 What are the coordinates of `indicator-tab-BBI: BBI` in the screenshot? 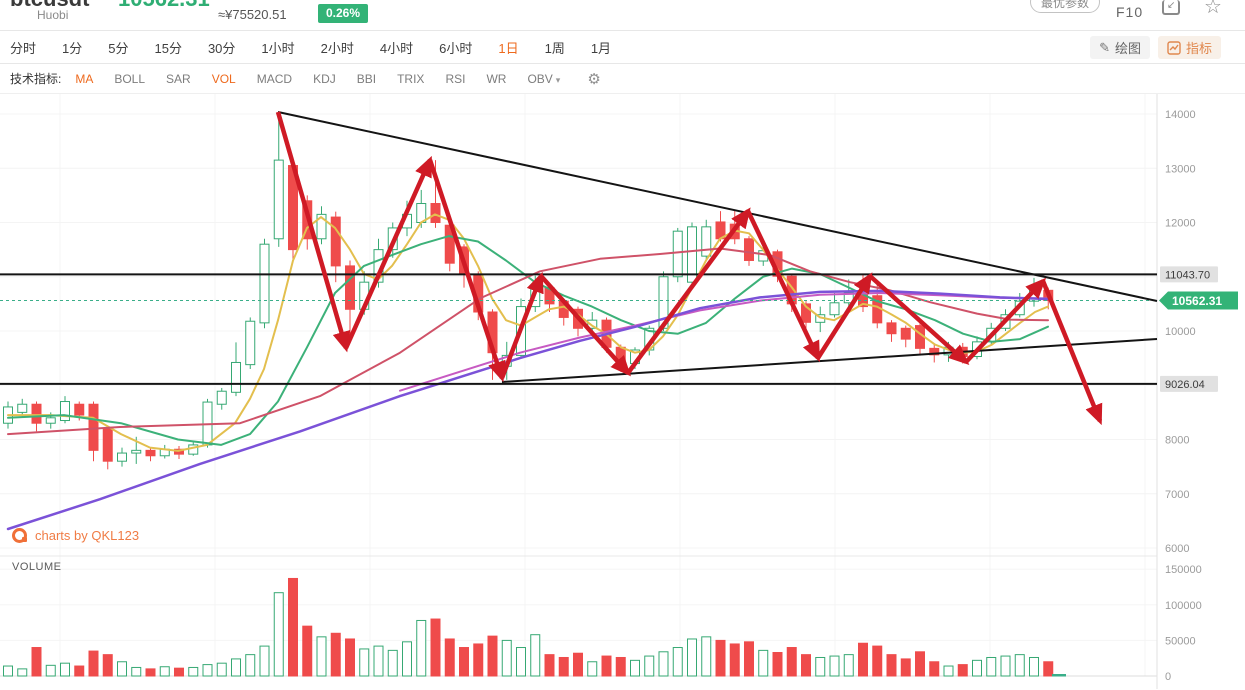 It's located at (366, 78).